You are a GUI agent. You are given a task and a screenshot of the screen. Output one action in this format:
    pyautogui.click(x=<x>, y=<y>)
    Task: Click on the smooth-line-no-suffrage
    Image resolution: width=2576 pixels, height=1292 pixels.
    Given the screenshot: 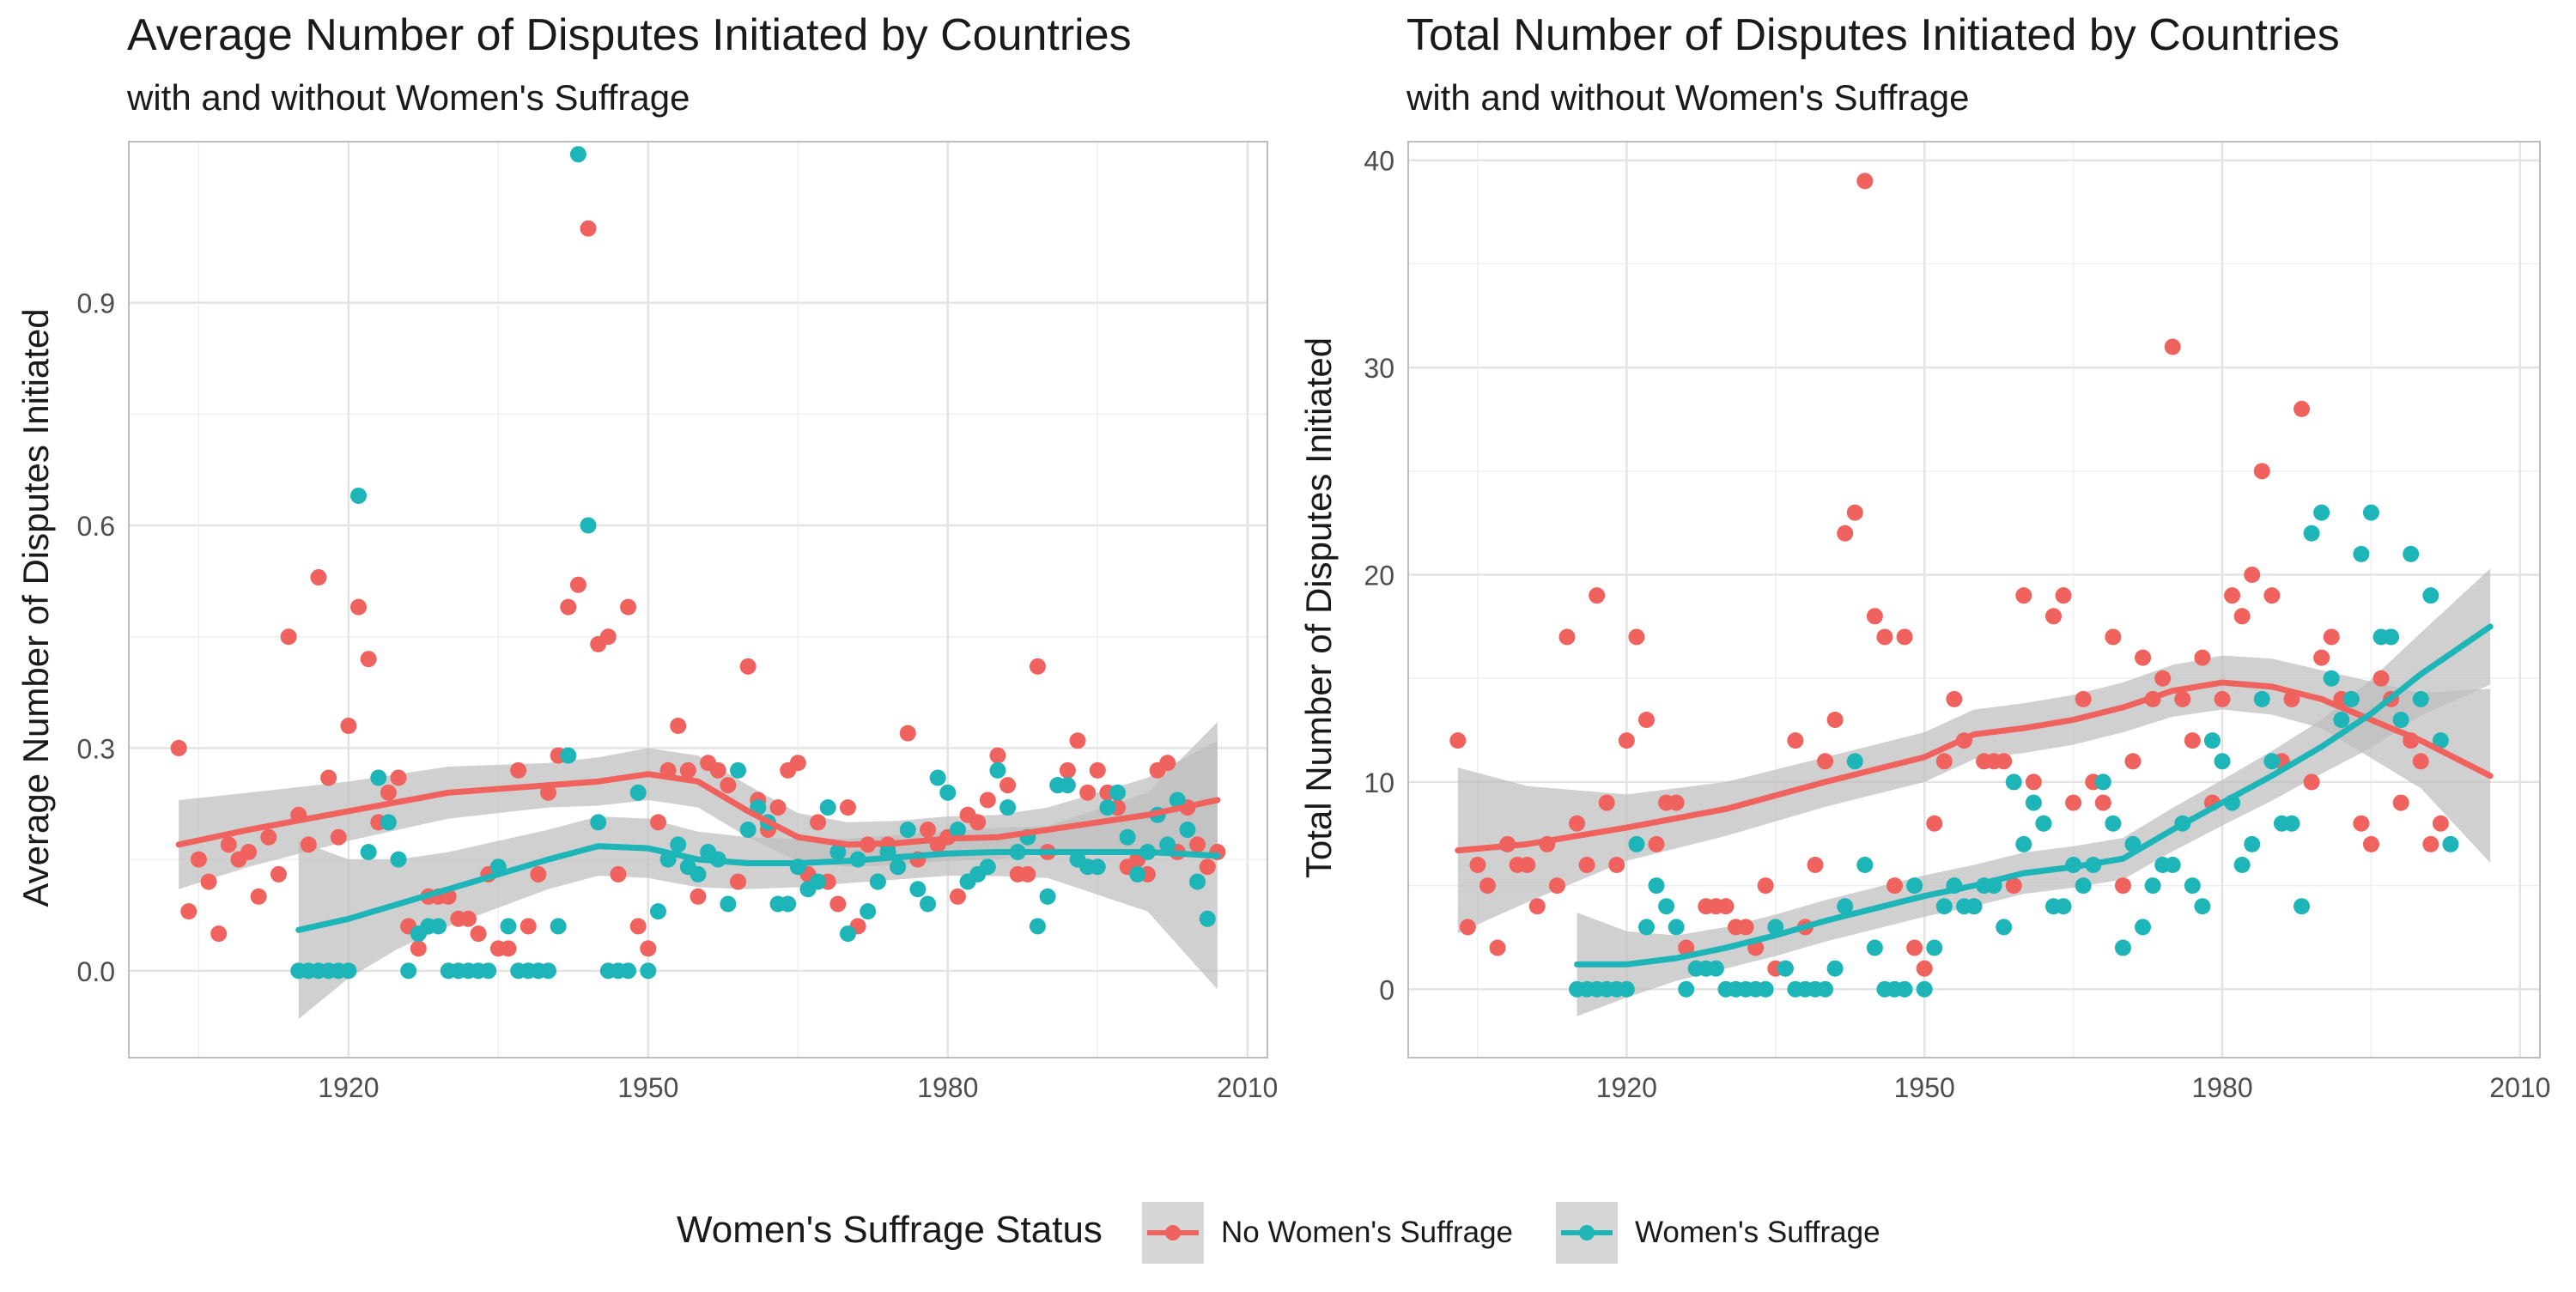 What is the action you would take?
    pyautogui.click(x=698, y=809)
    